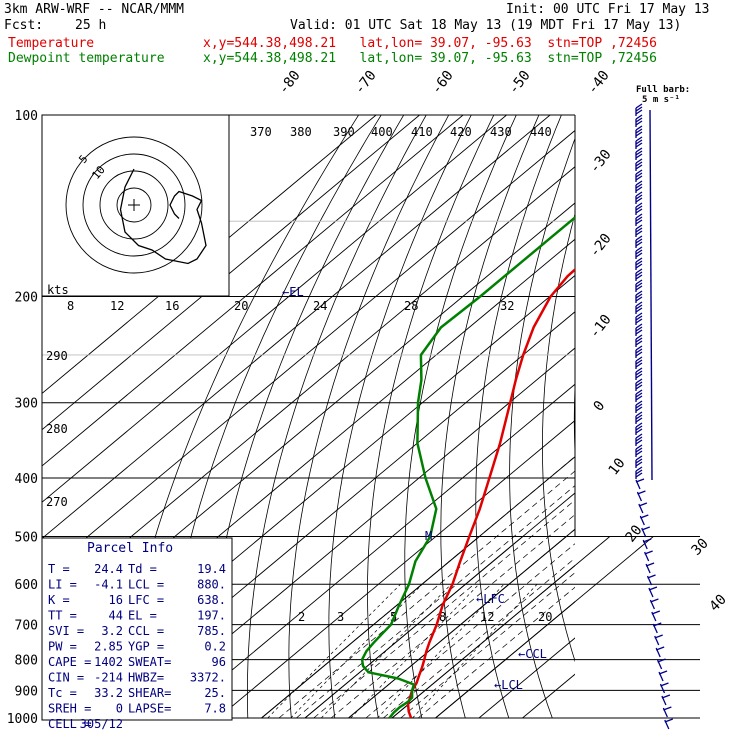 This screenshot has height=740, width=740. What do you see at coordinates (62, 585) in the screenshot?
I see `parcel-key: LI =` at bounding box center [62, 585].